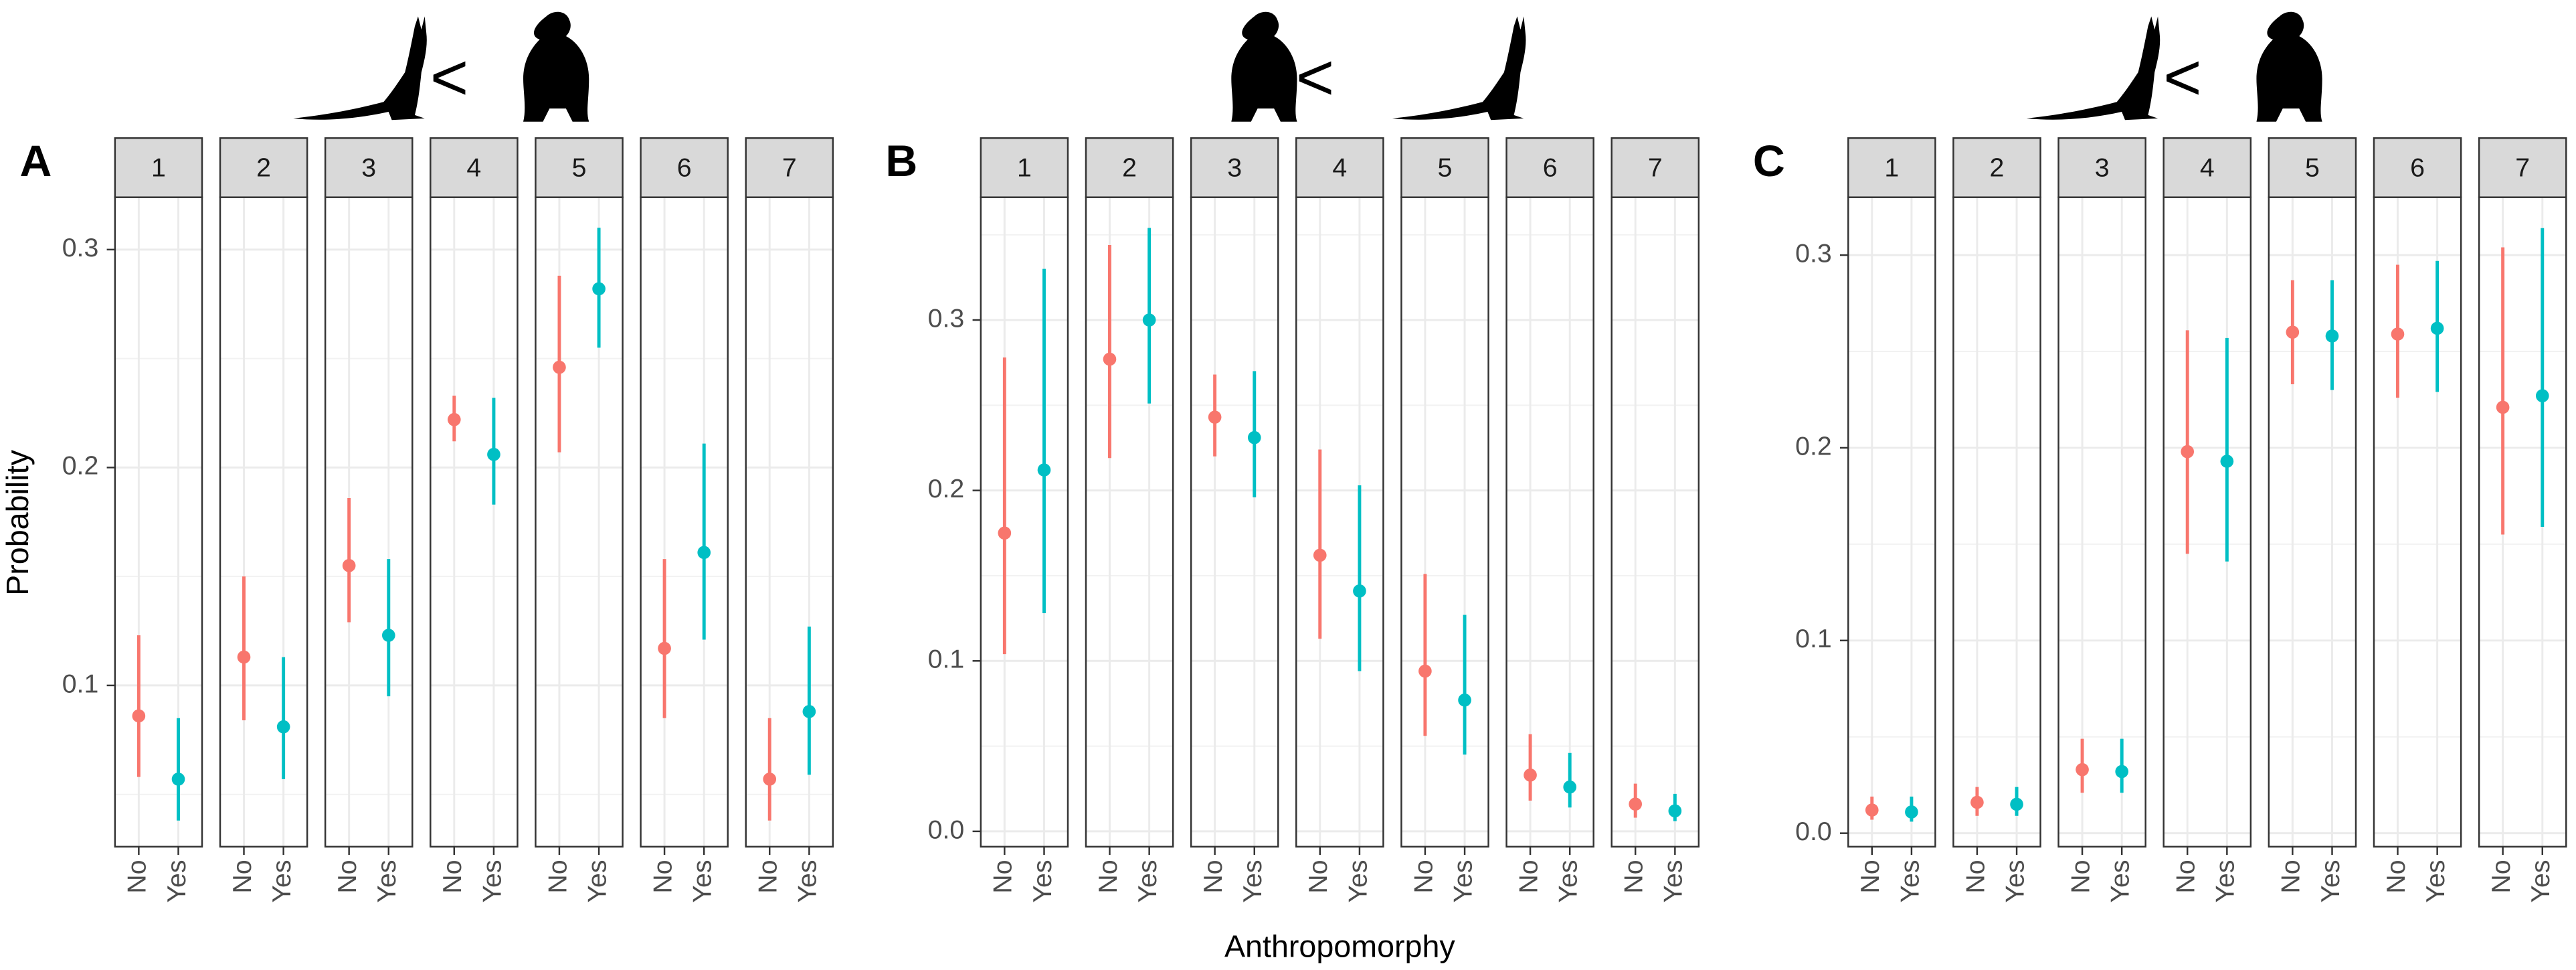  I want to click on y-axis-label: Probability, so click(17, 522).